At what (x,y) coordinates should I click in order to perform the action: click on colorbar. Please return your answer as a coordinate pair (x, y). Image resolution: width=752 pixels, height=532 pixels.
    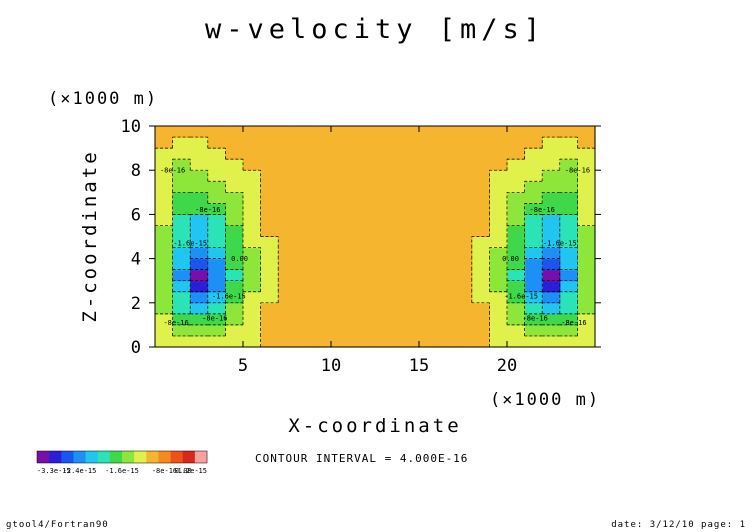
    Looking at the image, I should click on (122, 457).